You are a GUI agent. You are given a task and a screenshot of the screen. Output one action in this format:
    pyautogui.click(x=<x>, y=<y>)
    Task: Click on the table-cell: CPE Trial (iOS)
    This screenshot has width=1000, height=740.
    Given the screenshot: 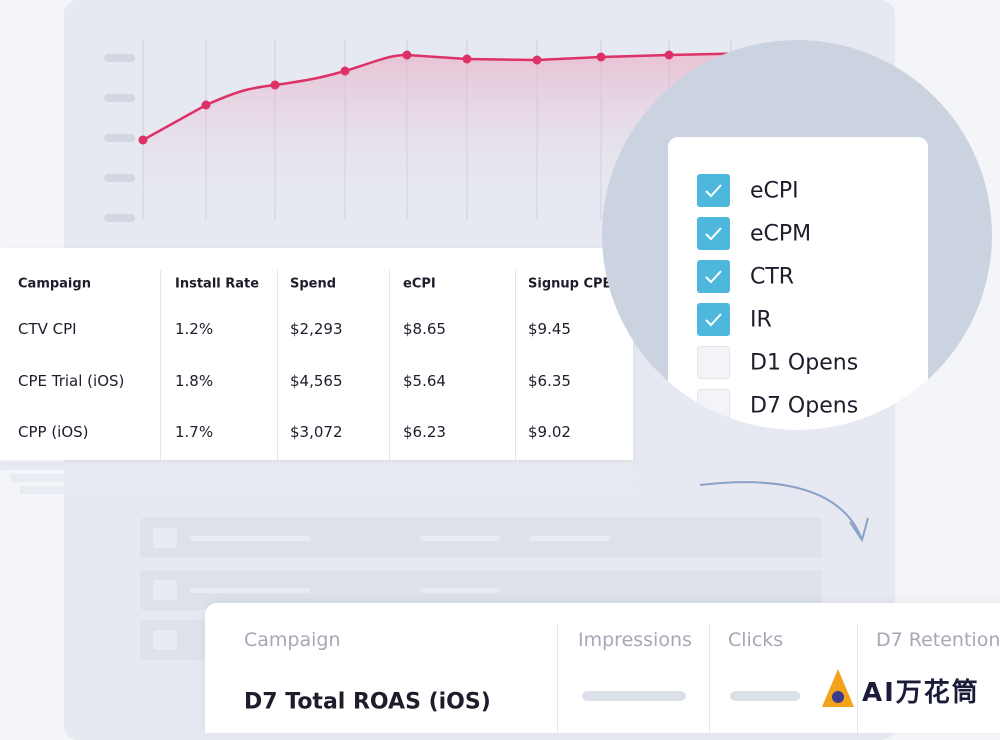 What is the action you would take?
    pyautogui.click(x=71, y=380)
    